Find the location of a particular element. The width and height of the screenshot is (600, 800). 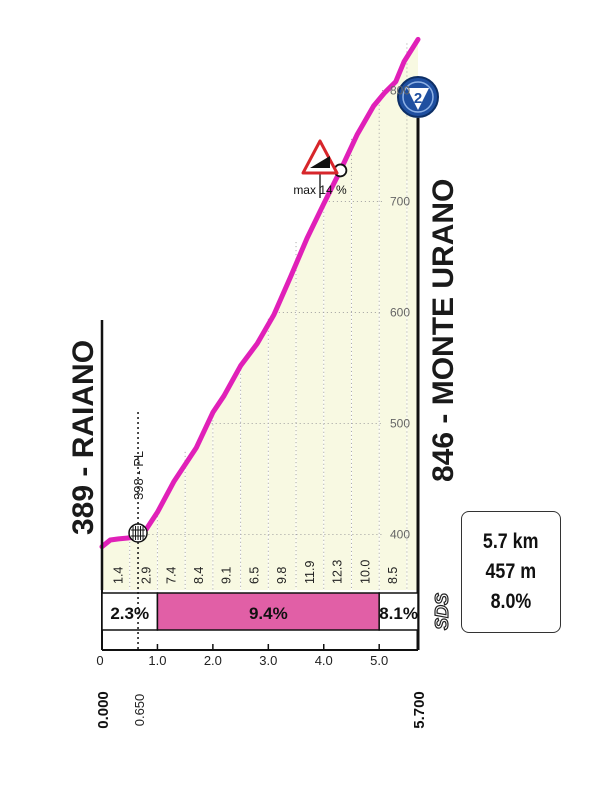

start-location-label: 389 - RAIANO is located at coordinates (83, 437).